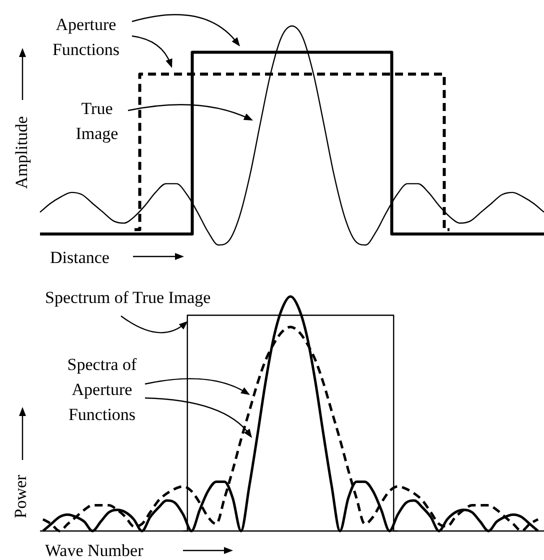  Describe the element at coordinates (97, 121) in the screenshot. I see `annotation: True Image` at that location.